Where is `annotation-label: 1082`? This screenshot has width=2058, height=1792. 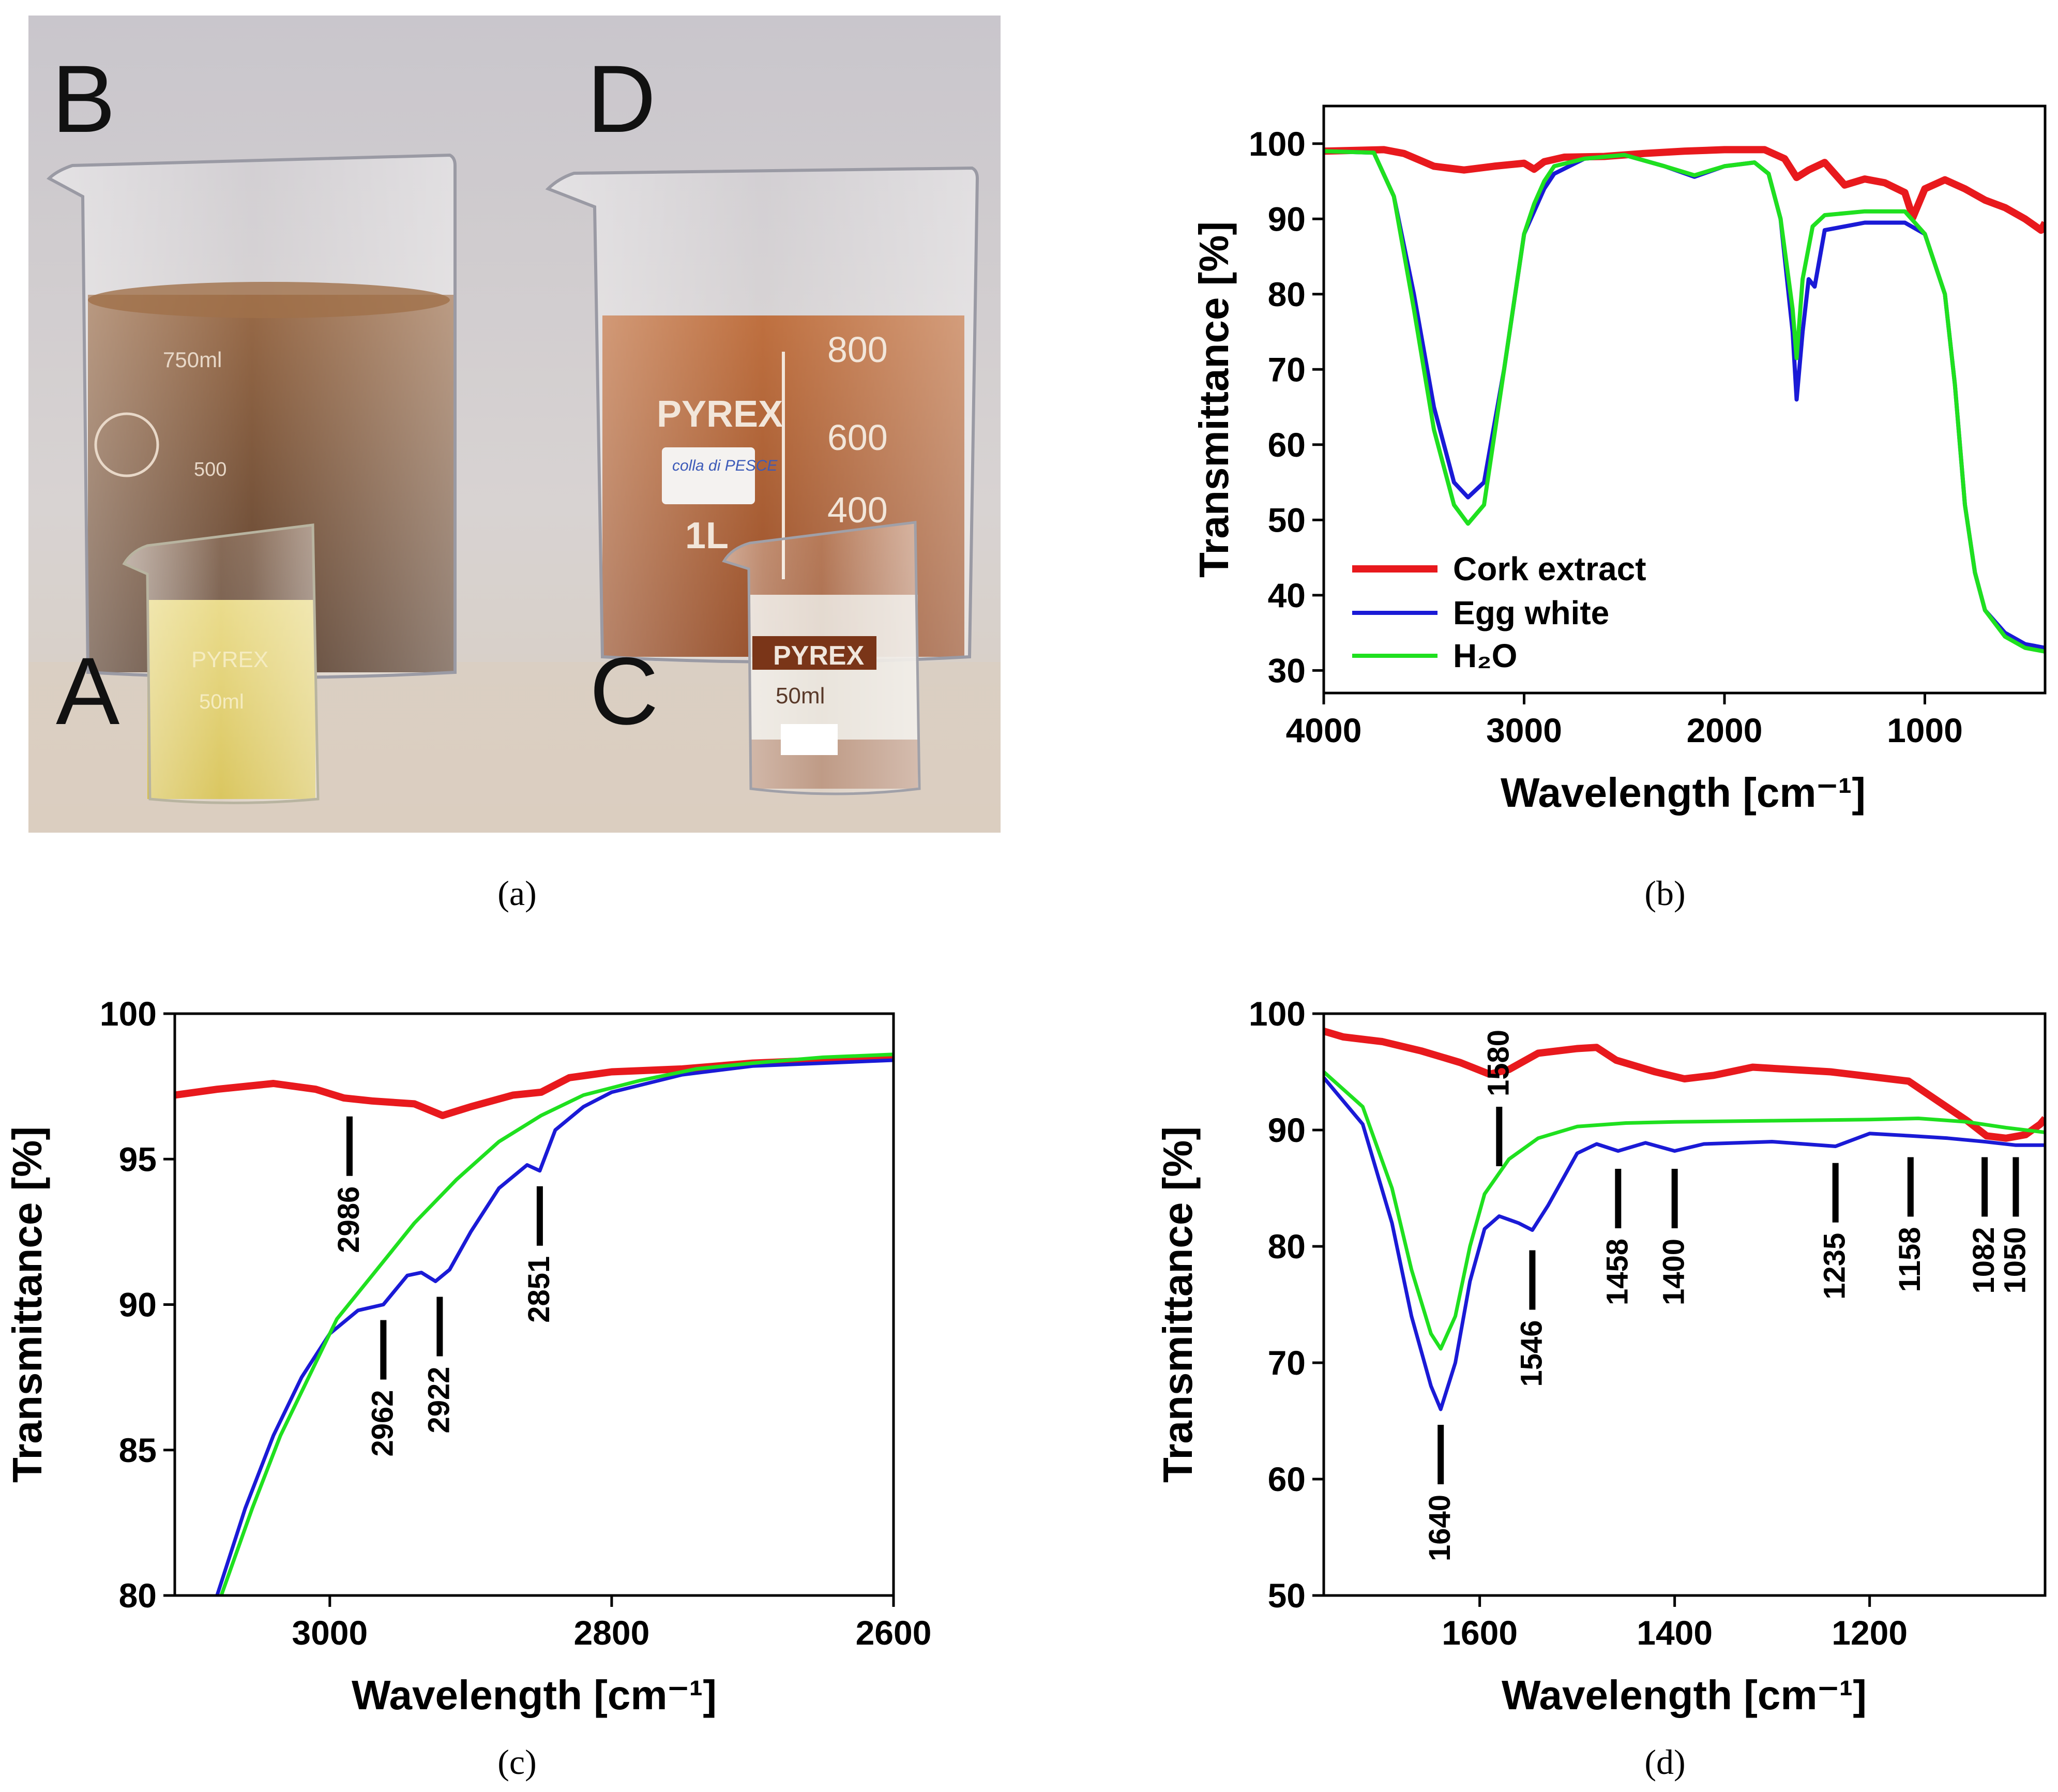 annotation-label: 1082 is located at coordinates (1984, 1260).